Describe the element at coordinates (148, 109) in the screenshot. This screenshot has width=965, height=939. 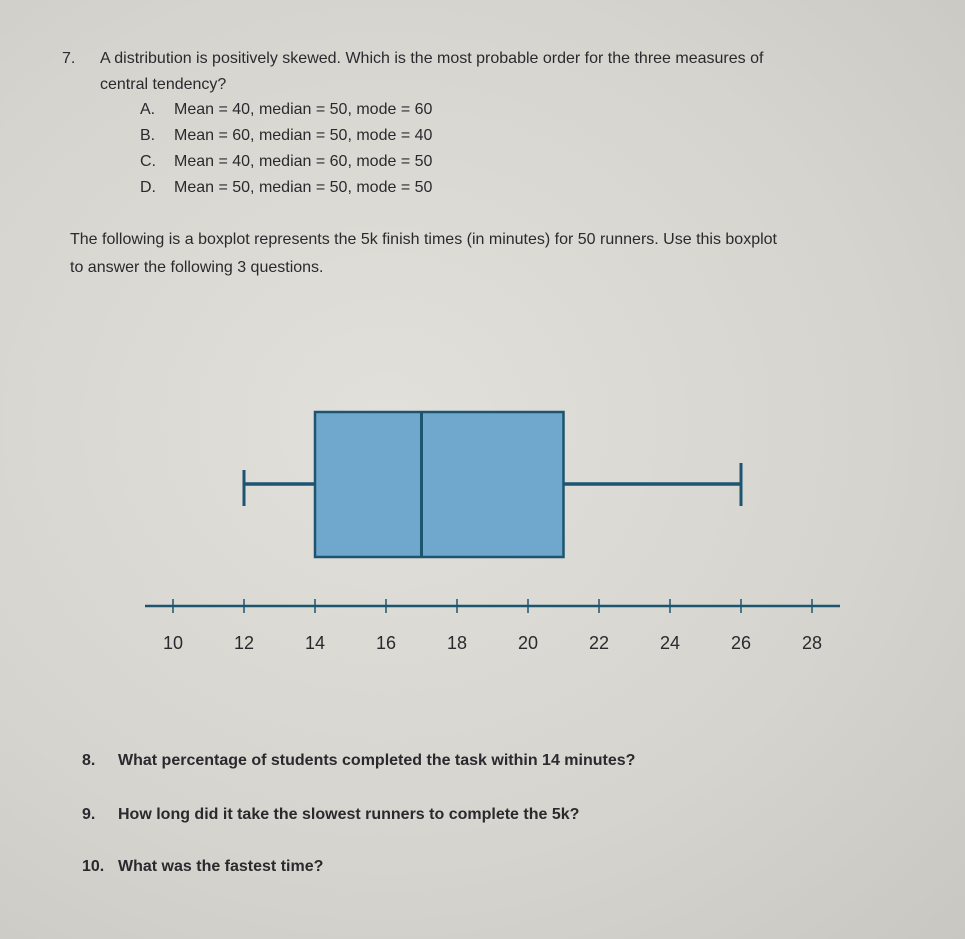
I see `option-letter: A.` at that location.